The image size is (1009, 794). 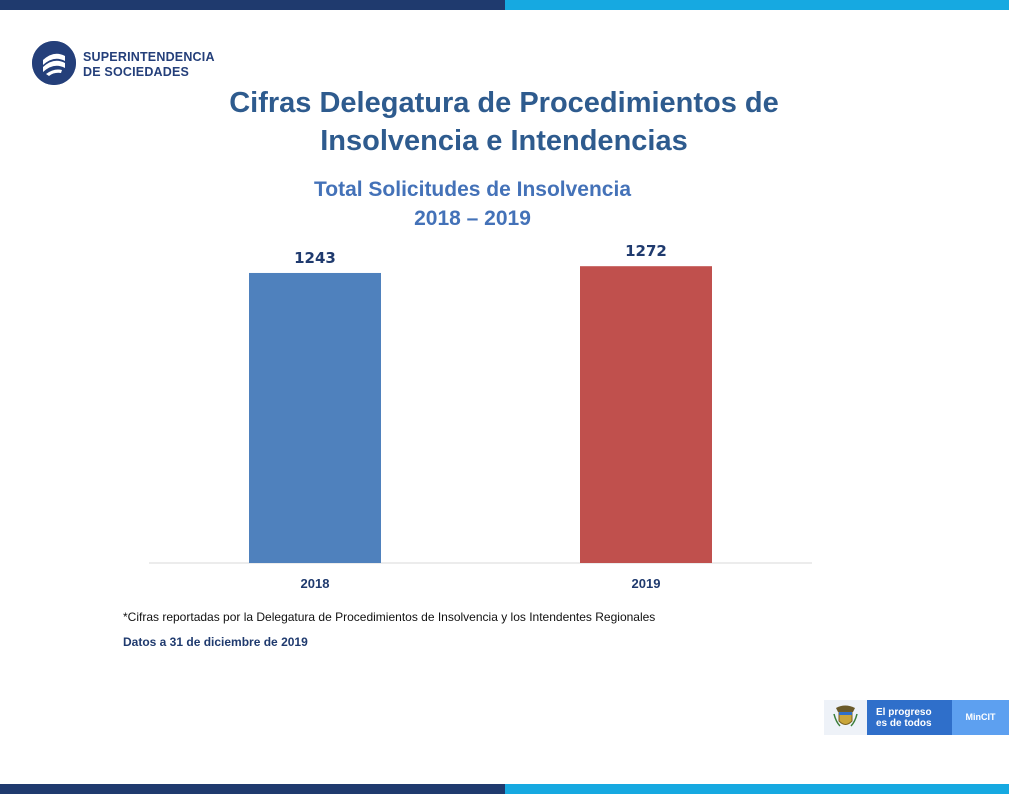 What do you see at coordinates (252, 789) in the screenshot?
I see `bottom-band-dark` at bounding box center [252, 789].